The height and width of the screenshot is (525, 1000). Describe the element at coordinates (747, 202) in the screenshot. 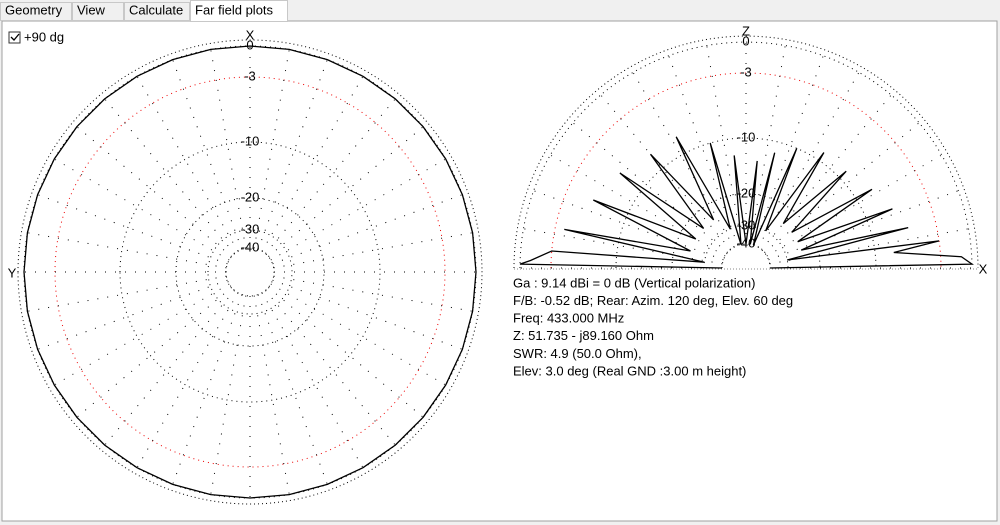

I see `pattern-curve` at that location.